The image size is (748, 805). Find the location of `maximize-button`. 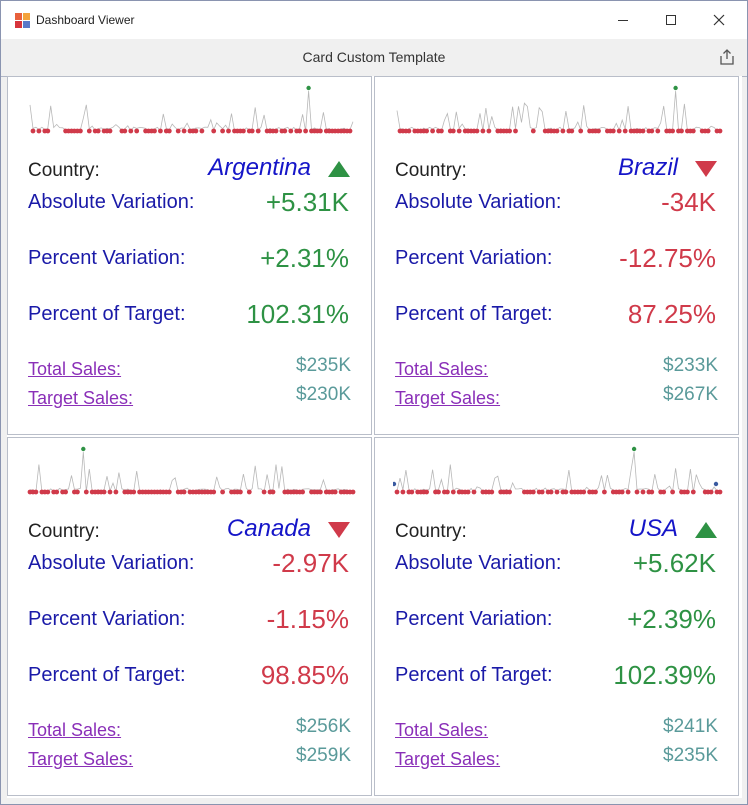

maximize-button is located at coordinates (671, 20).